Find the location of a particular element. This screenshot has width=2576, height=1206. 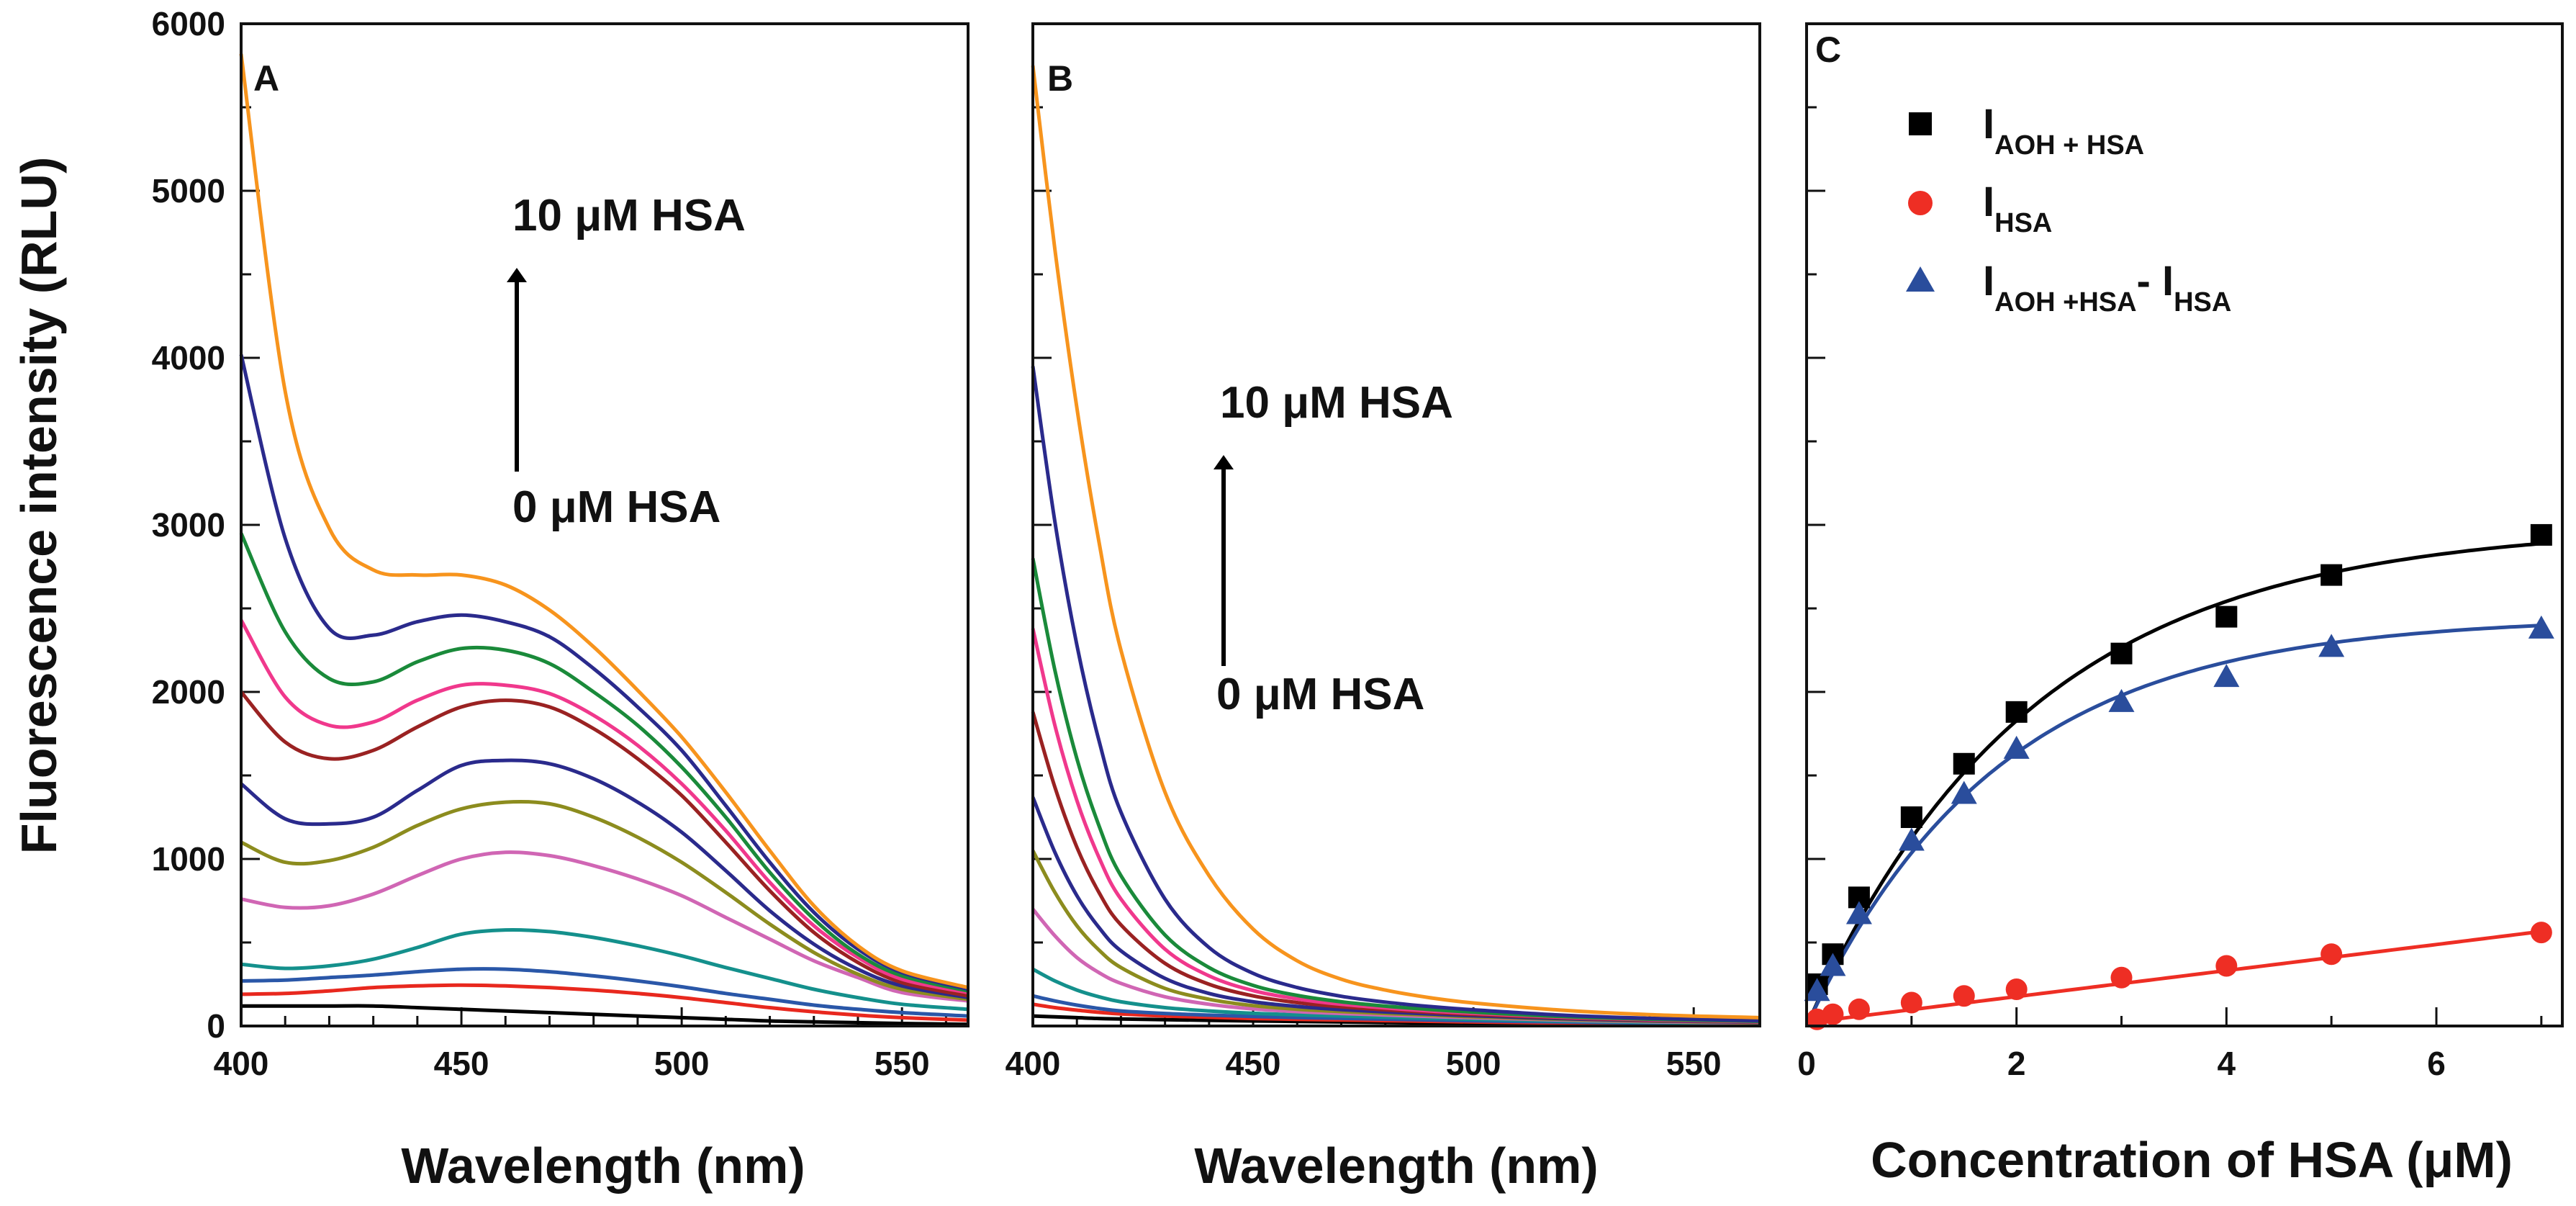

legend-entry-1-main: I is located at coordinates (1988, 124).